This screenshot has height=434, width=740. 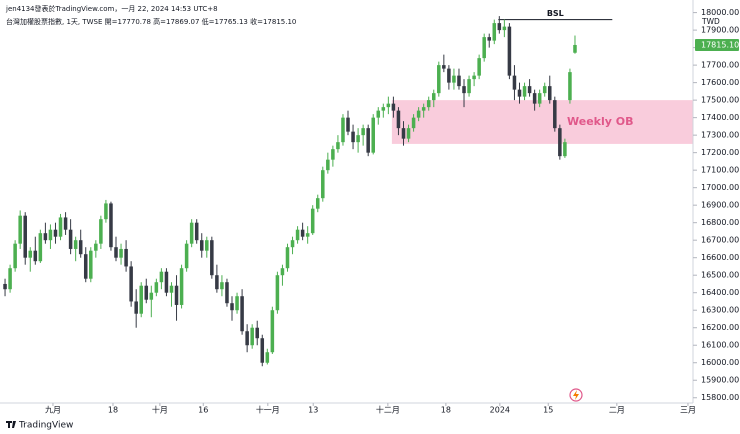 What do you see at coordinates (720, 117) in the screenshot?
I see `y-tick-label: 17400.00` at bounding box center [720, 117].